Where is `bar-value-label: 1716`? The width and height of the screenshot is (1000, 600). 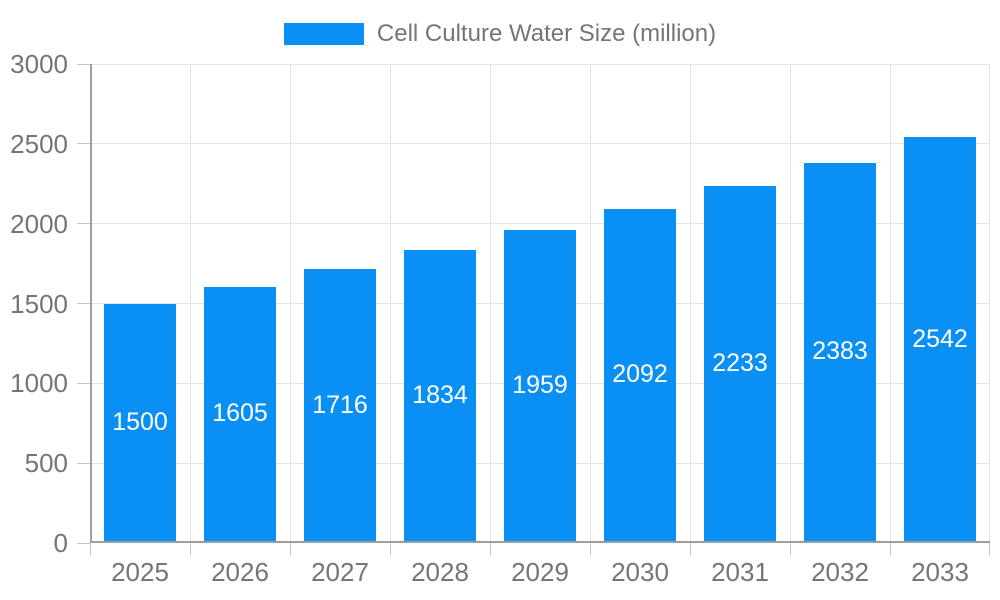 bar-value-label: 1716 is located at coordinates (340, 404).